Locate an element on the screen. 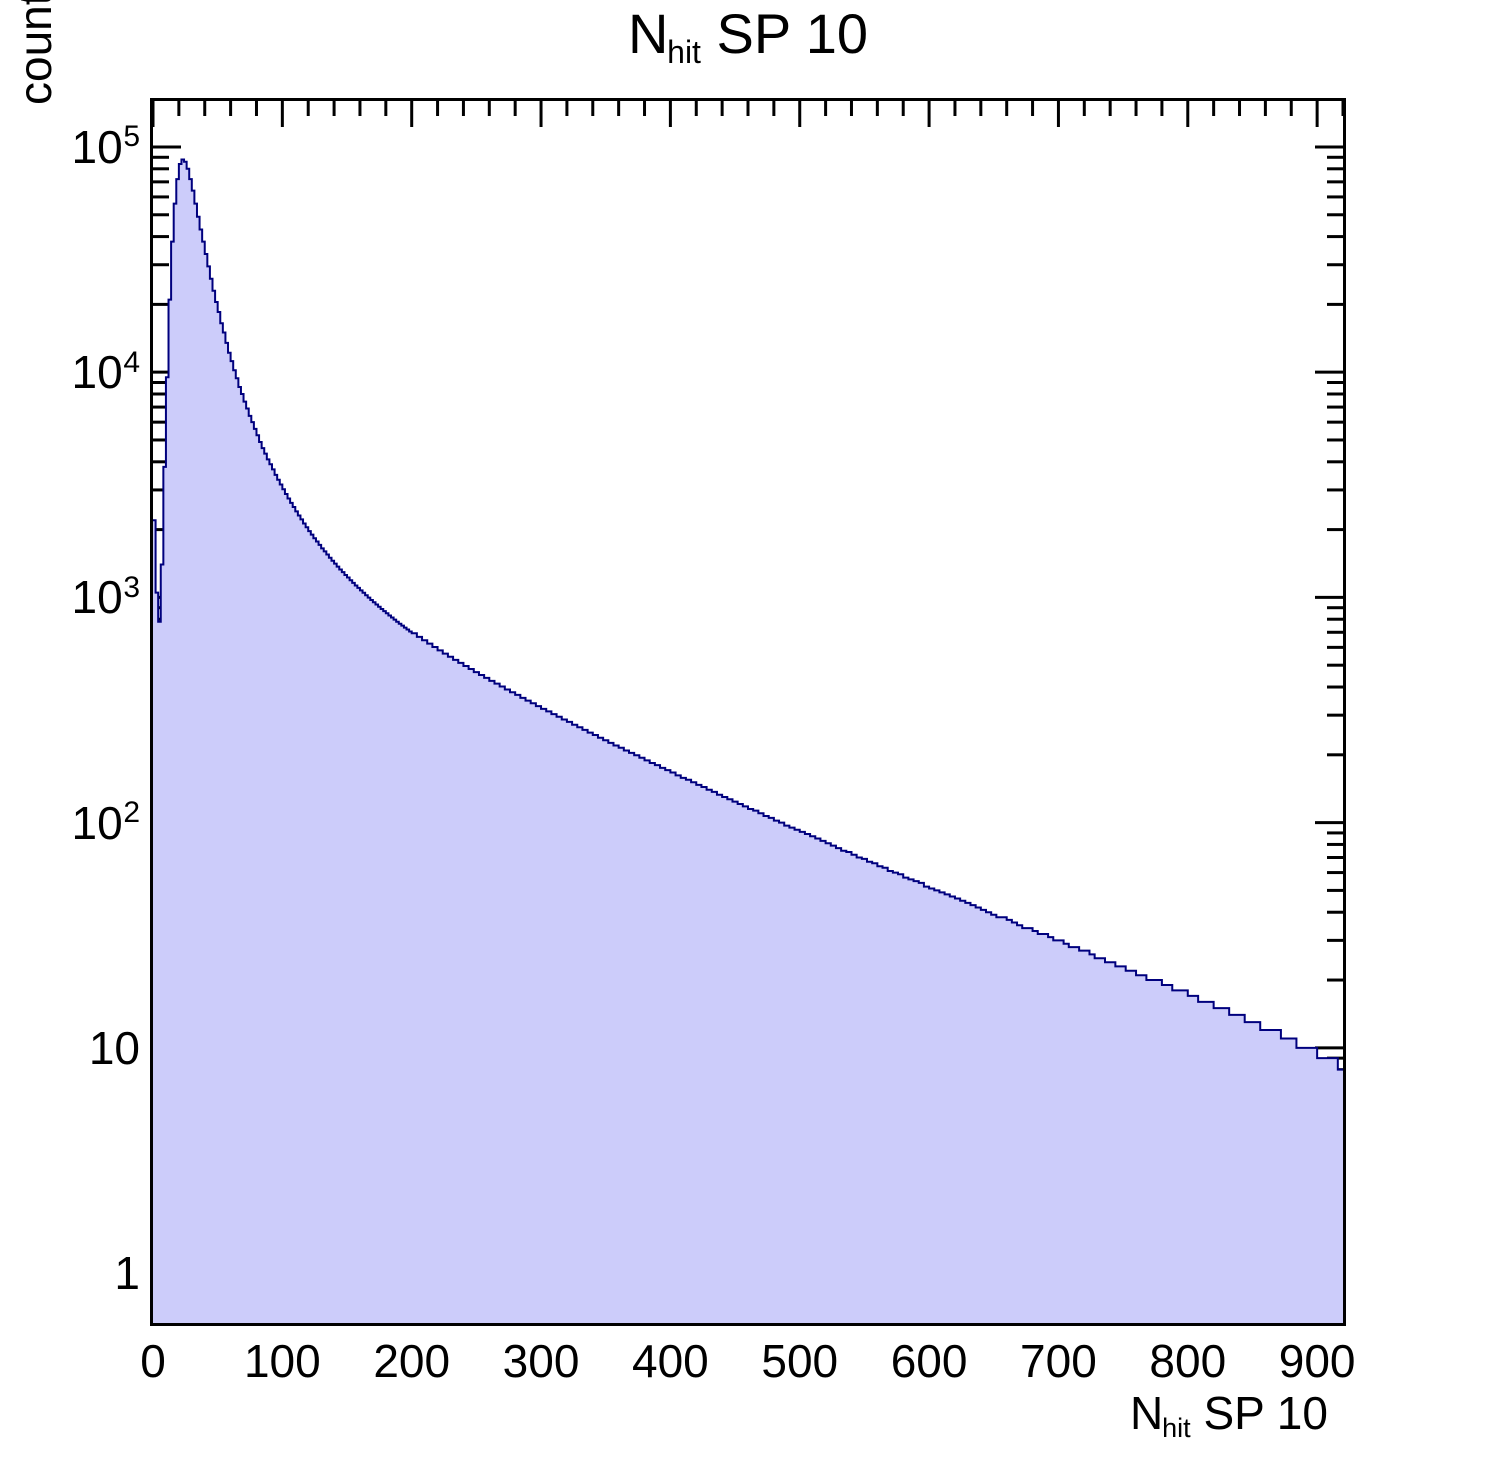 This screenshot has height=1472, width=1496. y-tick-label: 10 is located at coordinates (114, 1047).